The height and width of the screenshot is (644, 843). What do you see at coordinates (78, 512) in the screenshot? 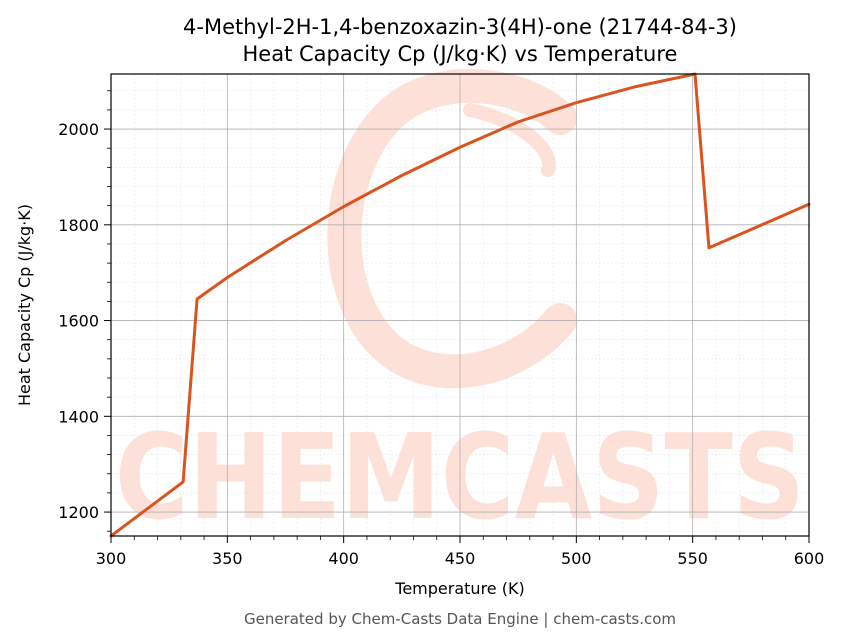
I see `y-tick-label: 1200` at bounding box center [78, 512].